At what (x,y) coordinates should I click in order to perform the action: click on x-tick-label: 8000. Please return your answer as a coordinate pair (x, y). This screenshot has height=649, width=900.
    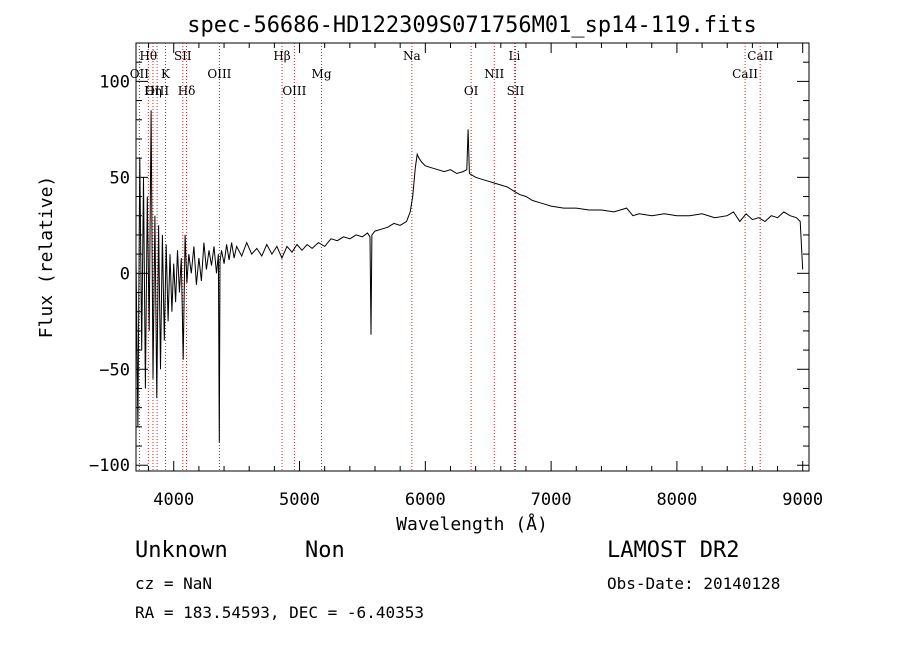
    Looking at the image, I should click on (676, 500).